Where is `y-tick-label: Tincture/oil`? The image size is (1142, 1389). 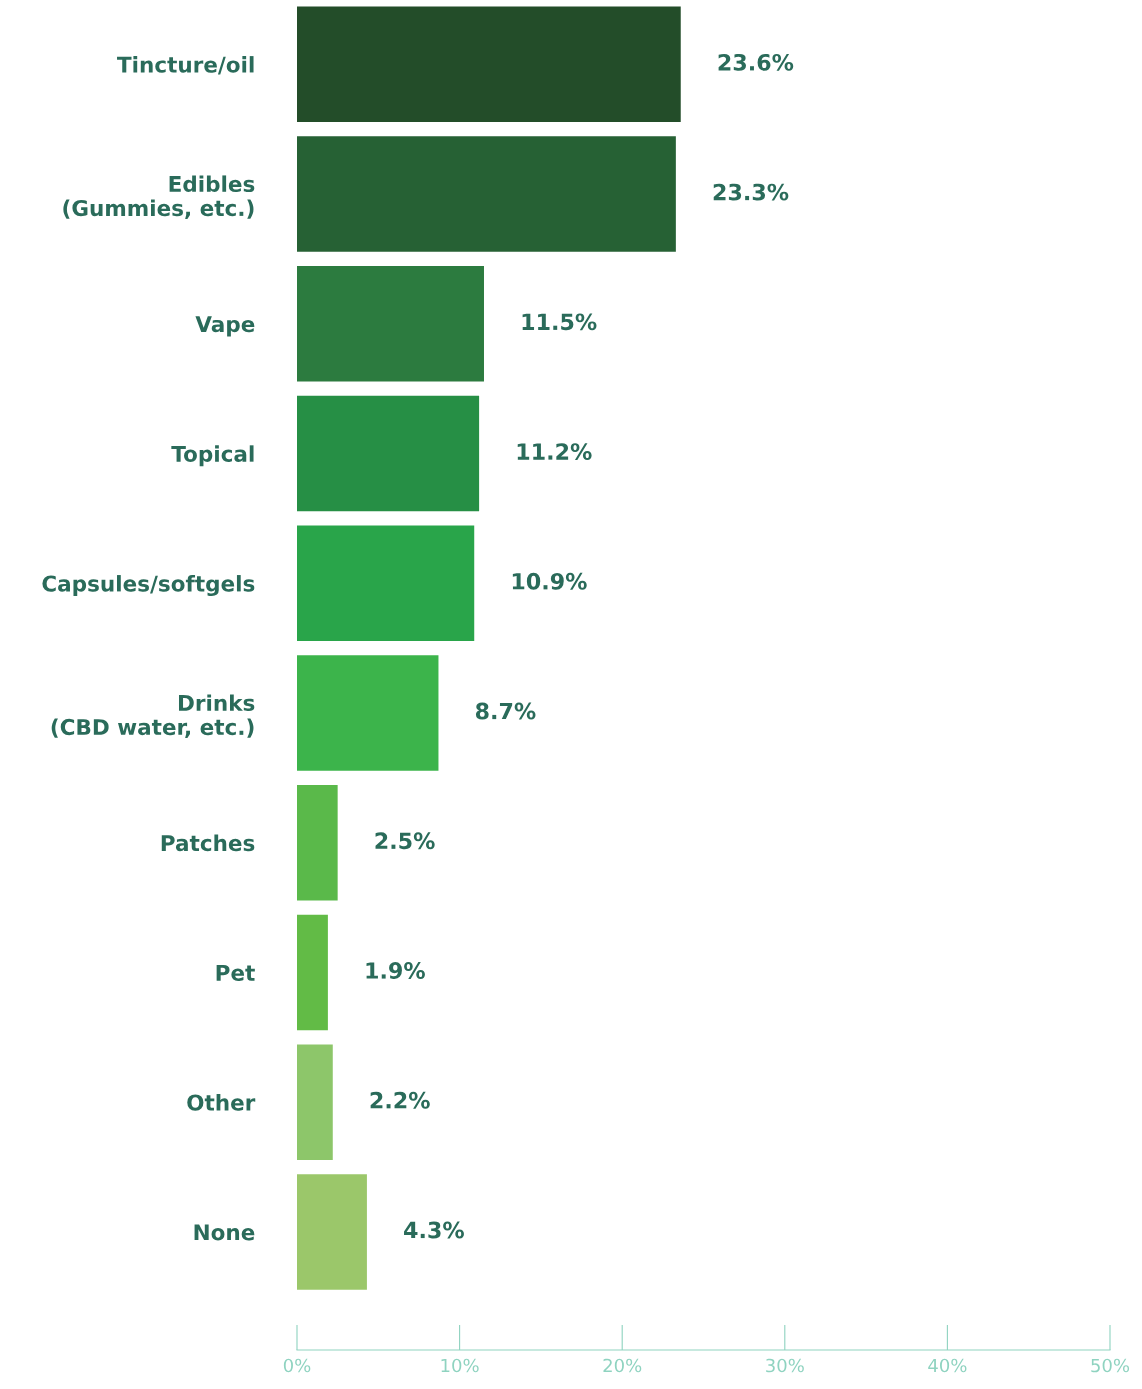 y-tick-label: Tincture/oil is located at coordinates (185, 65).